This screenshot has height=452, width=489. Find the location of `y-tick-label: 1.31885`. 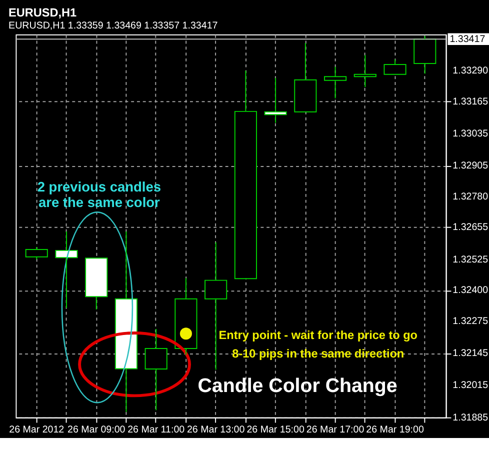

y-tick-label: 1.31885 is located at coordinates (470, 418).